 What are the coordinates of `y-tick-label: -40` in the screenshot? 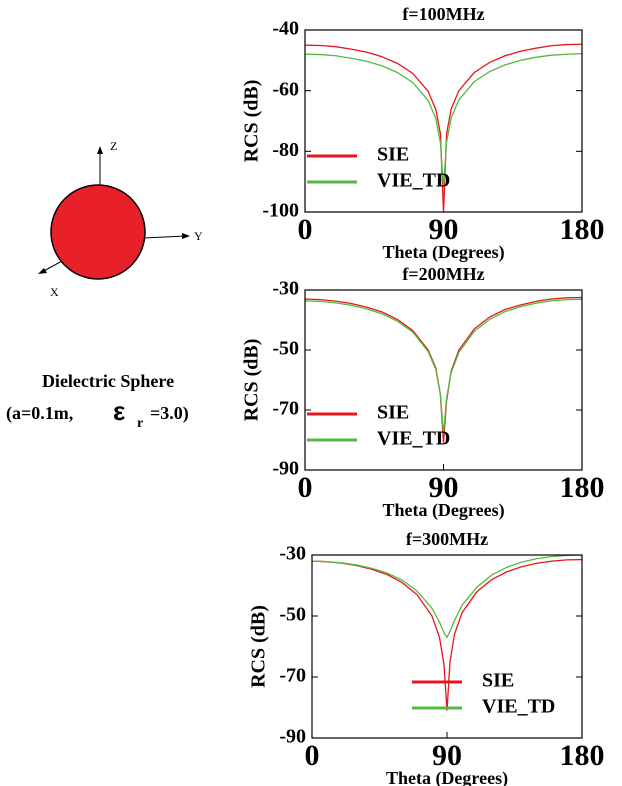 It's located at (285, 29).